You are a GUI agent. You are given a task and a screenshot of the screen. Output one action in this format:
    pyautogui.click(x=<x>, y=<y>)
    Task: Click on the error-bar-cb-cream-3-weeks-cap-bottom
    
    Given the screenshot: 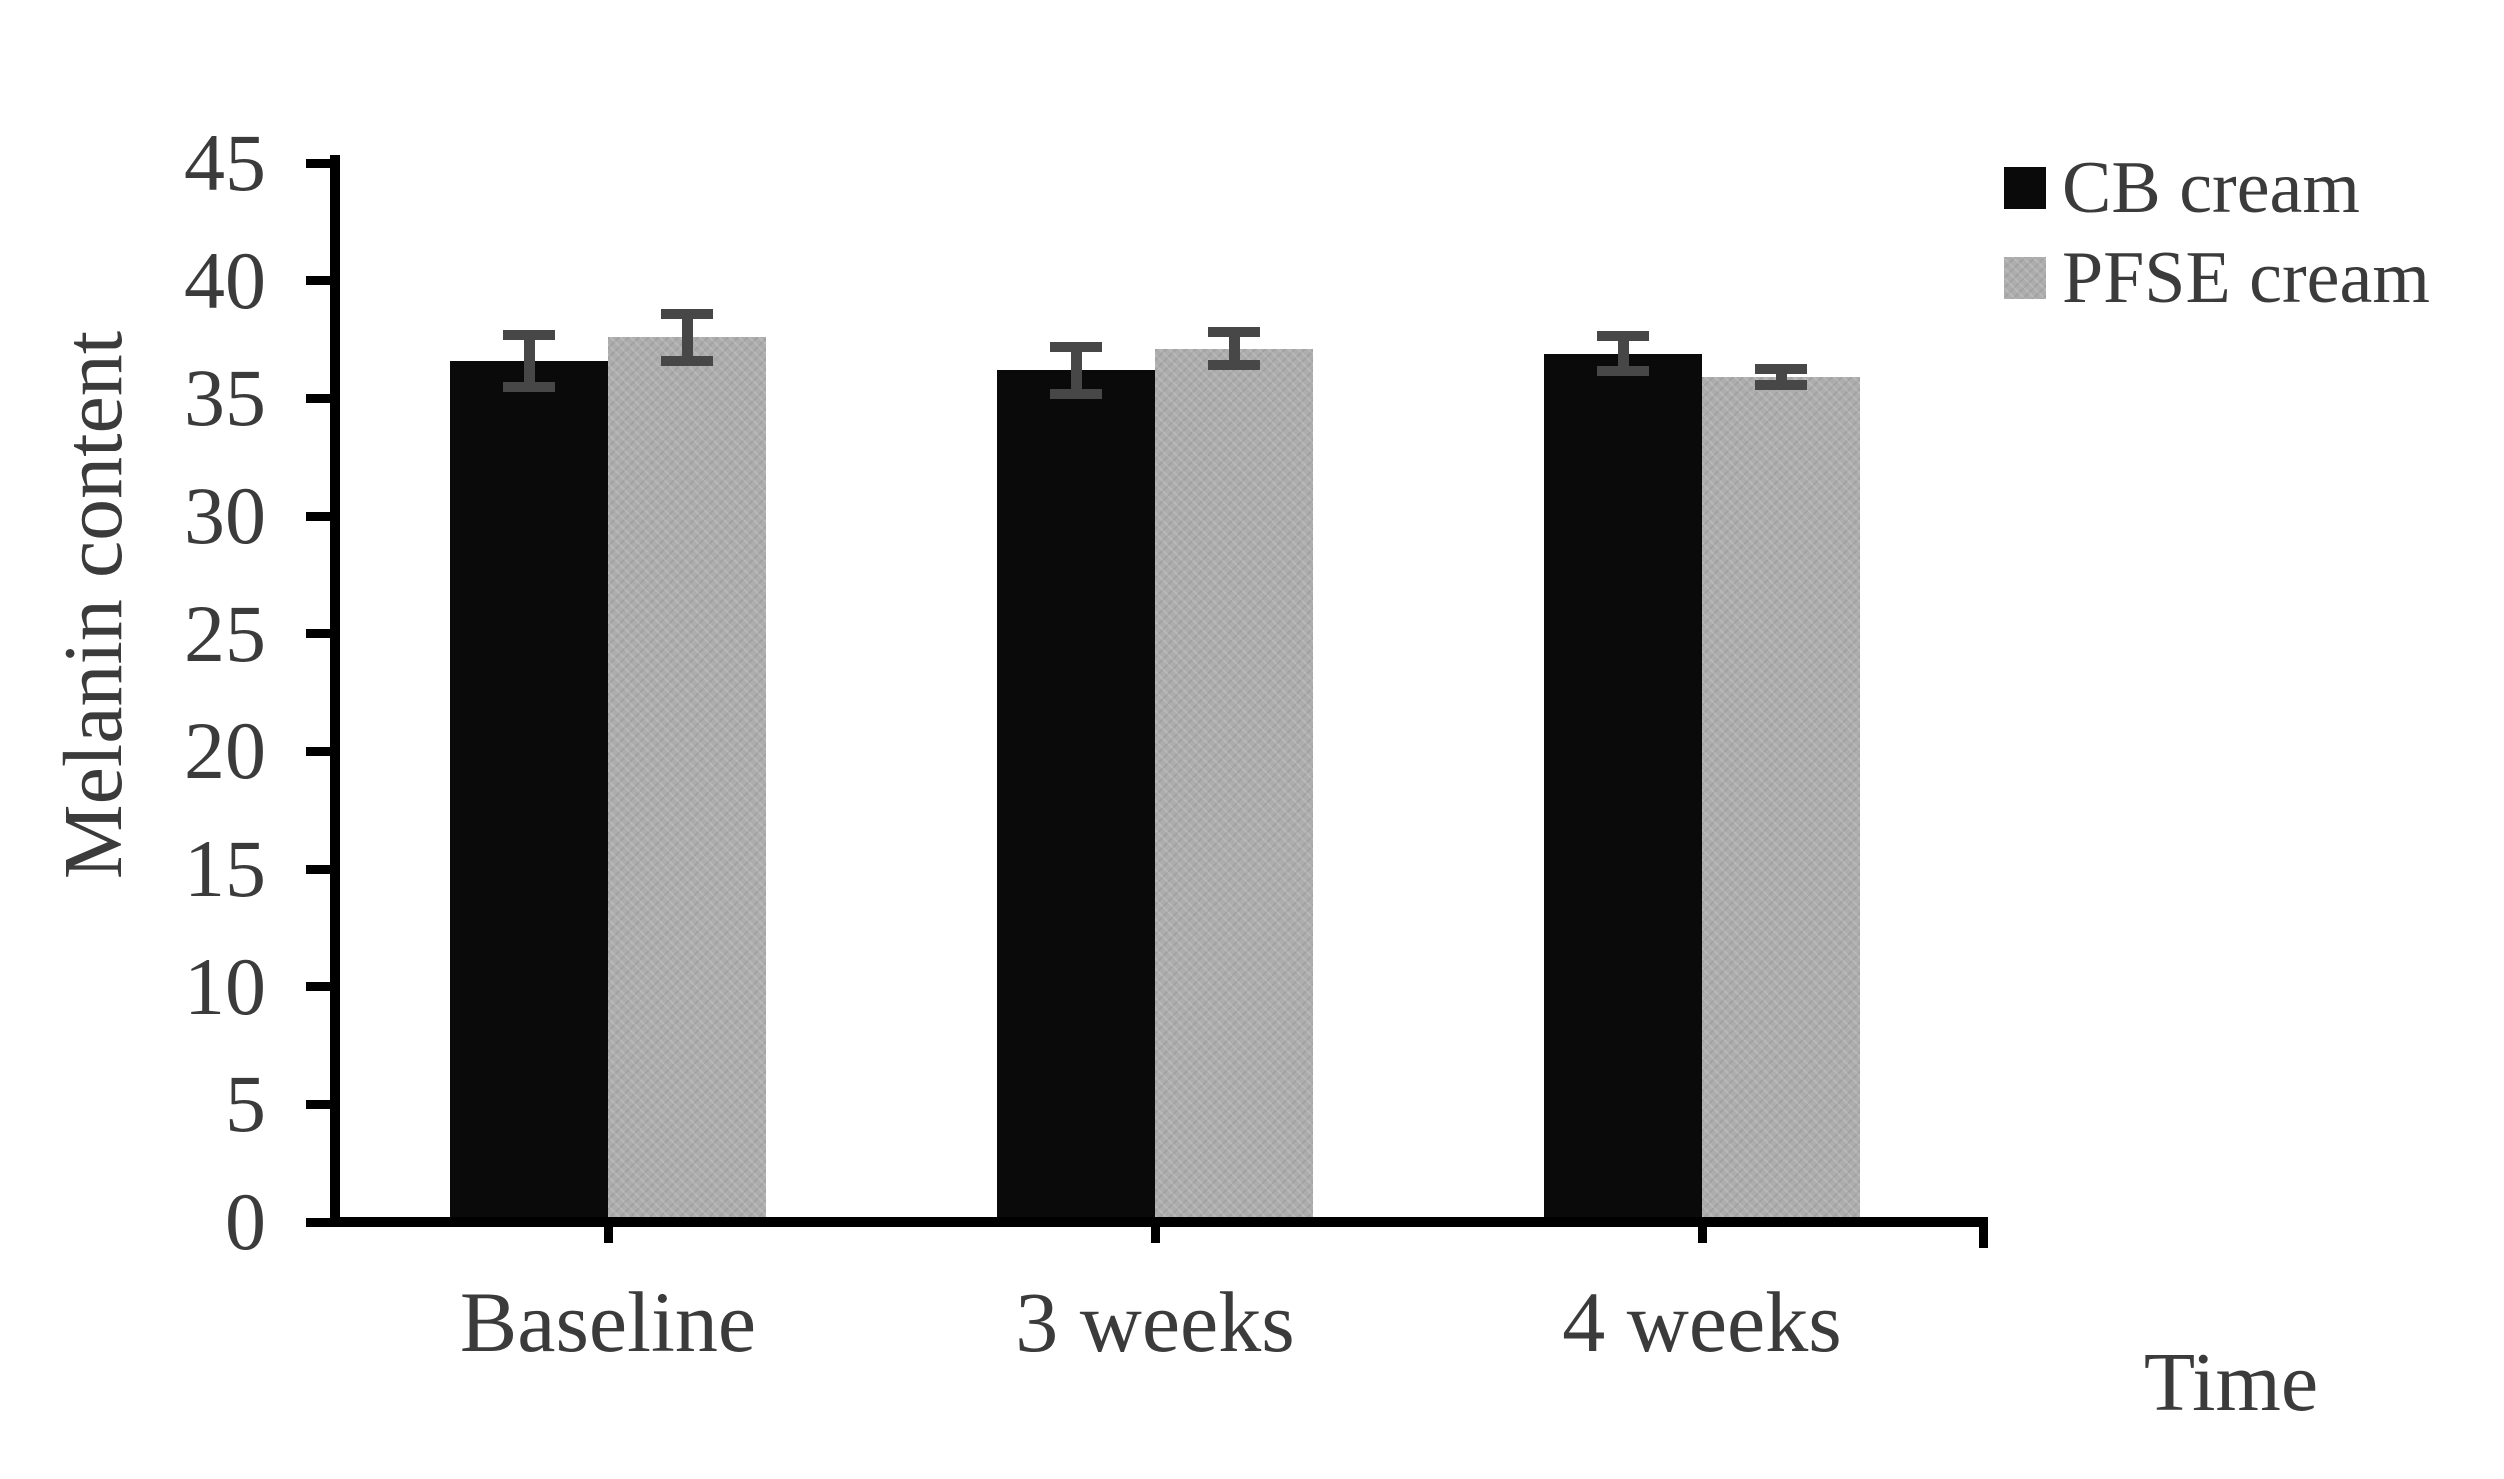 What is the action you would take?
    pyautogui.click(x=1076, y=393)
    